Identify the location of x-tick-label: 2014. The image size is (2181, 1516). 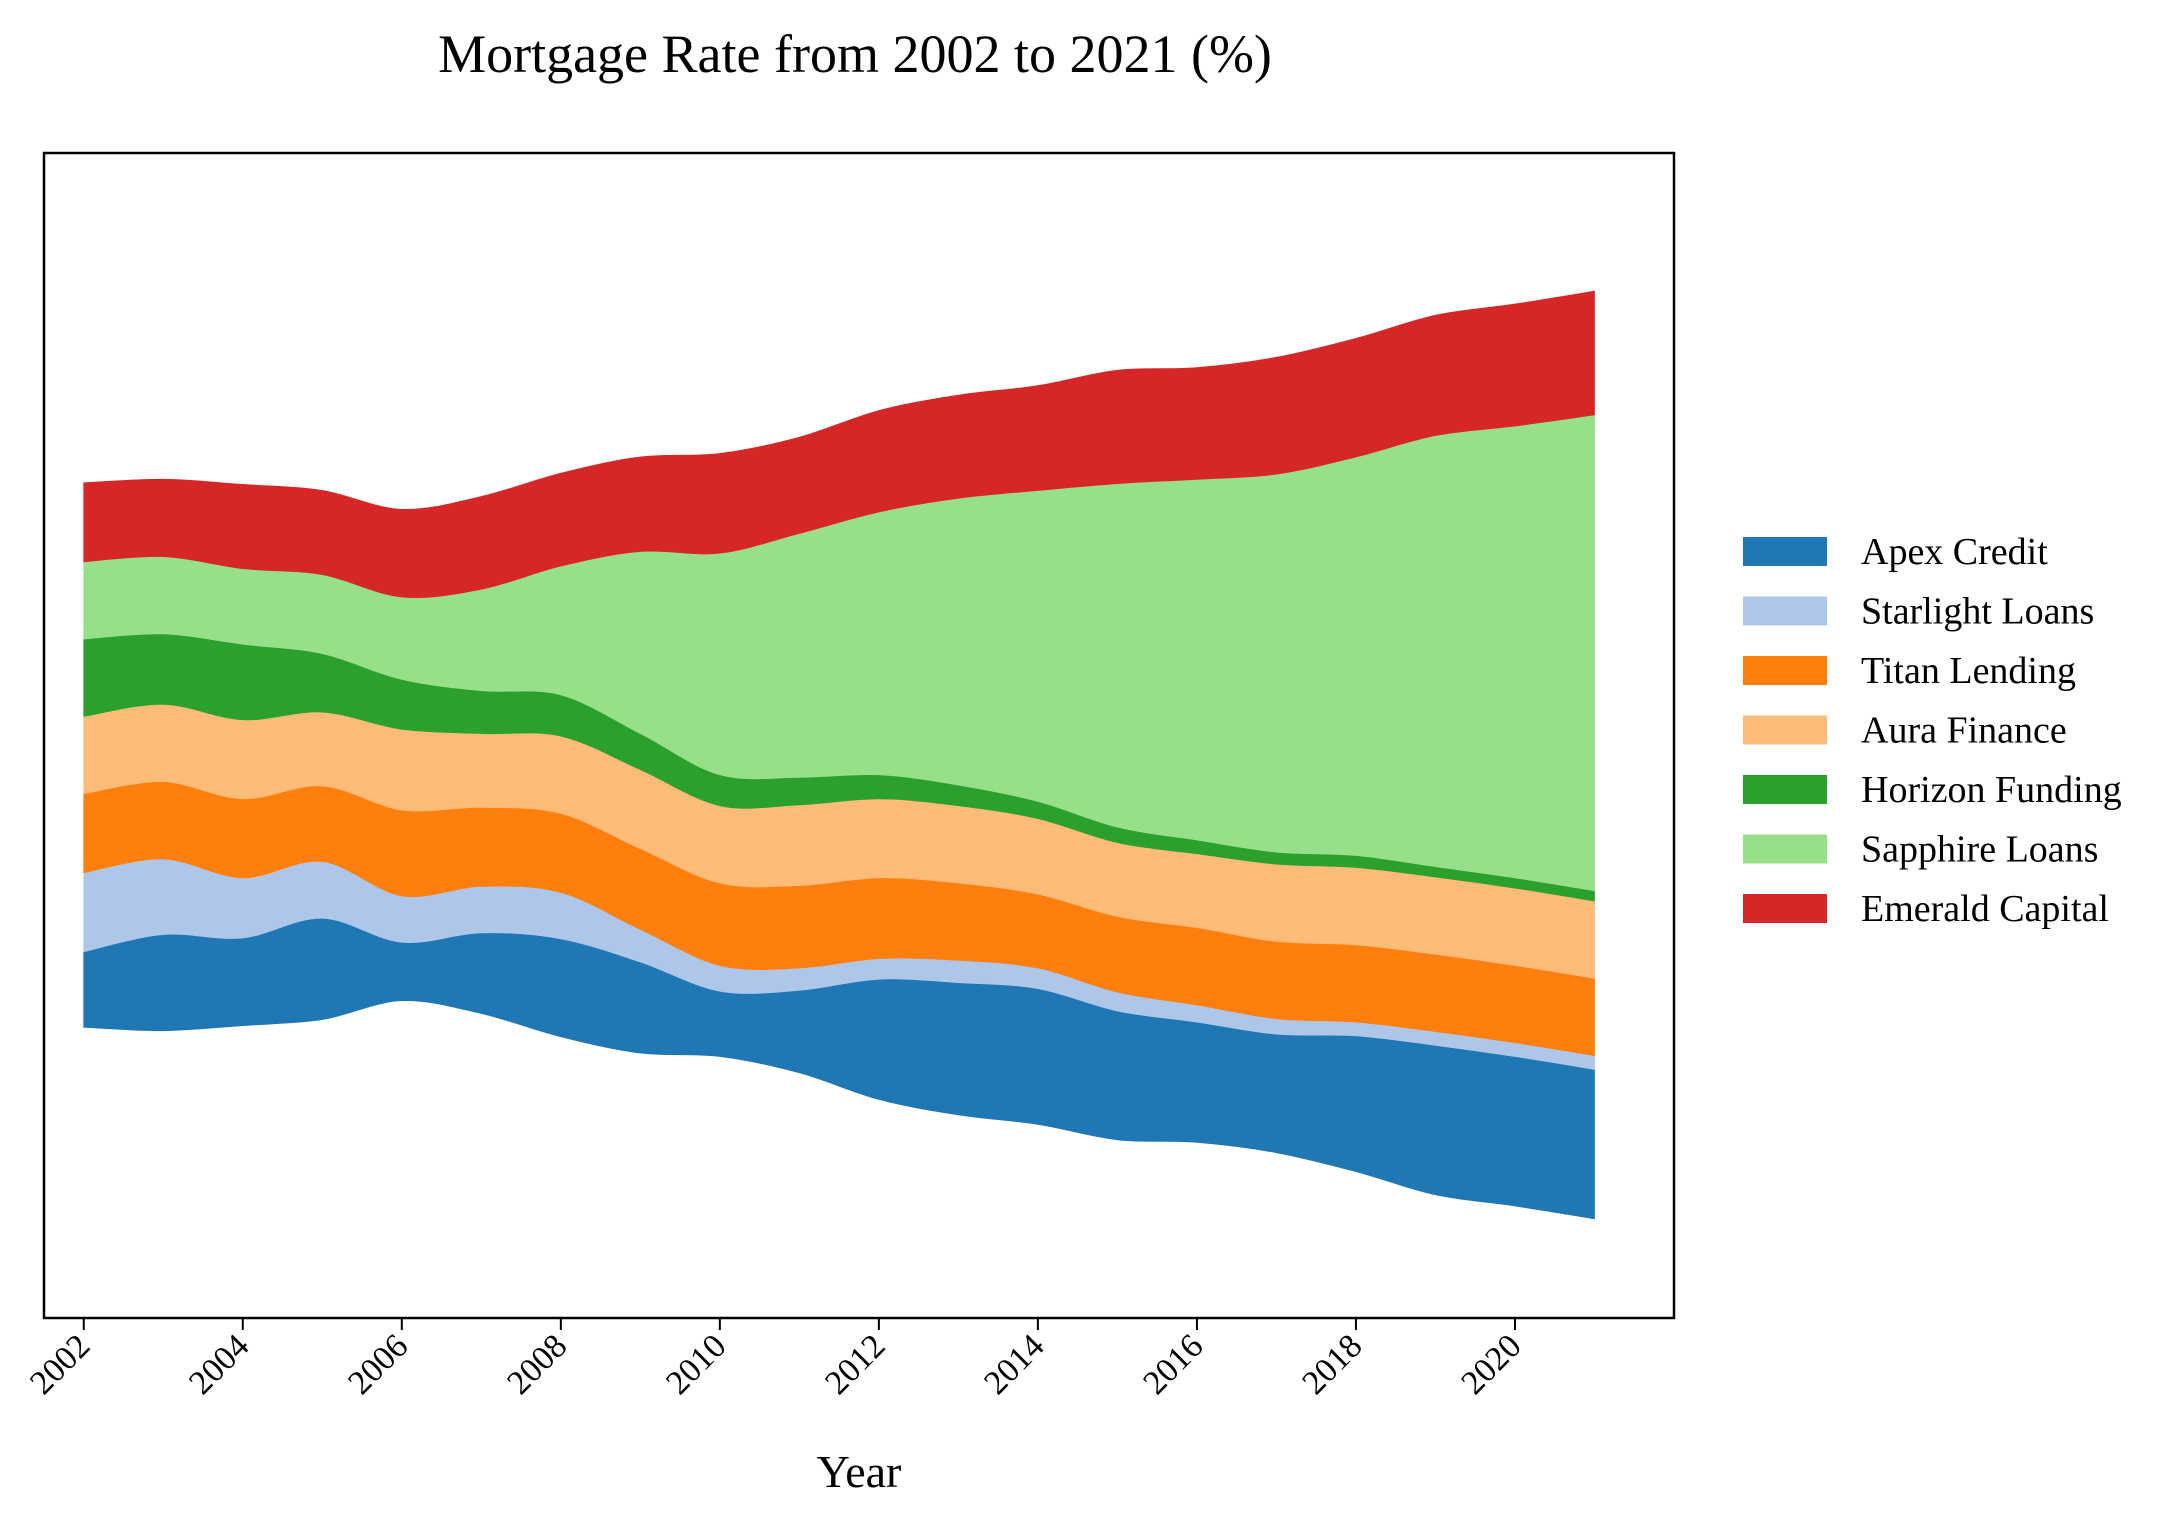
(1014, 1364).